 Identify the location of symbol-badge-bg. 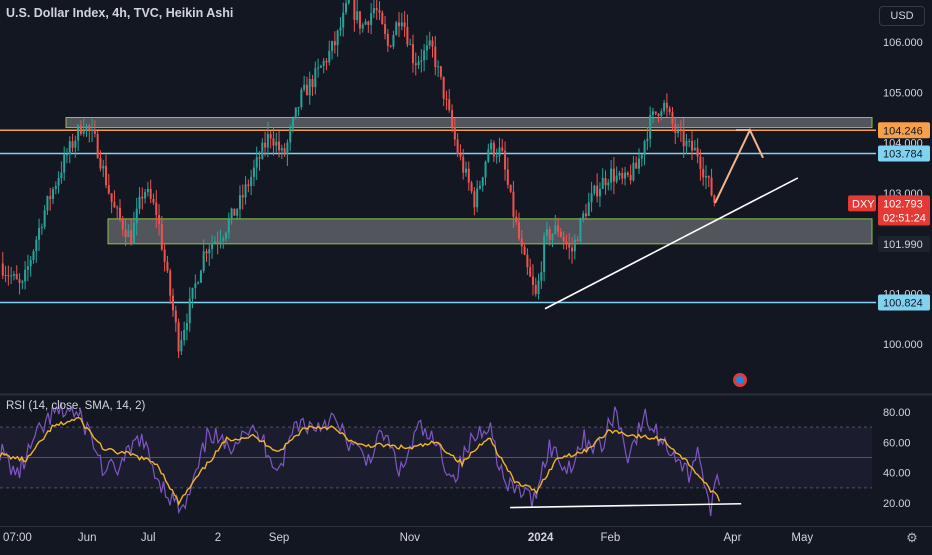
(862, 203).